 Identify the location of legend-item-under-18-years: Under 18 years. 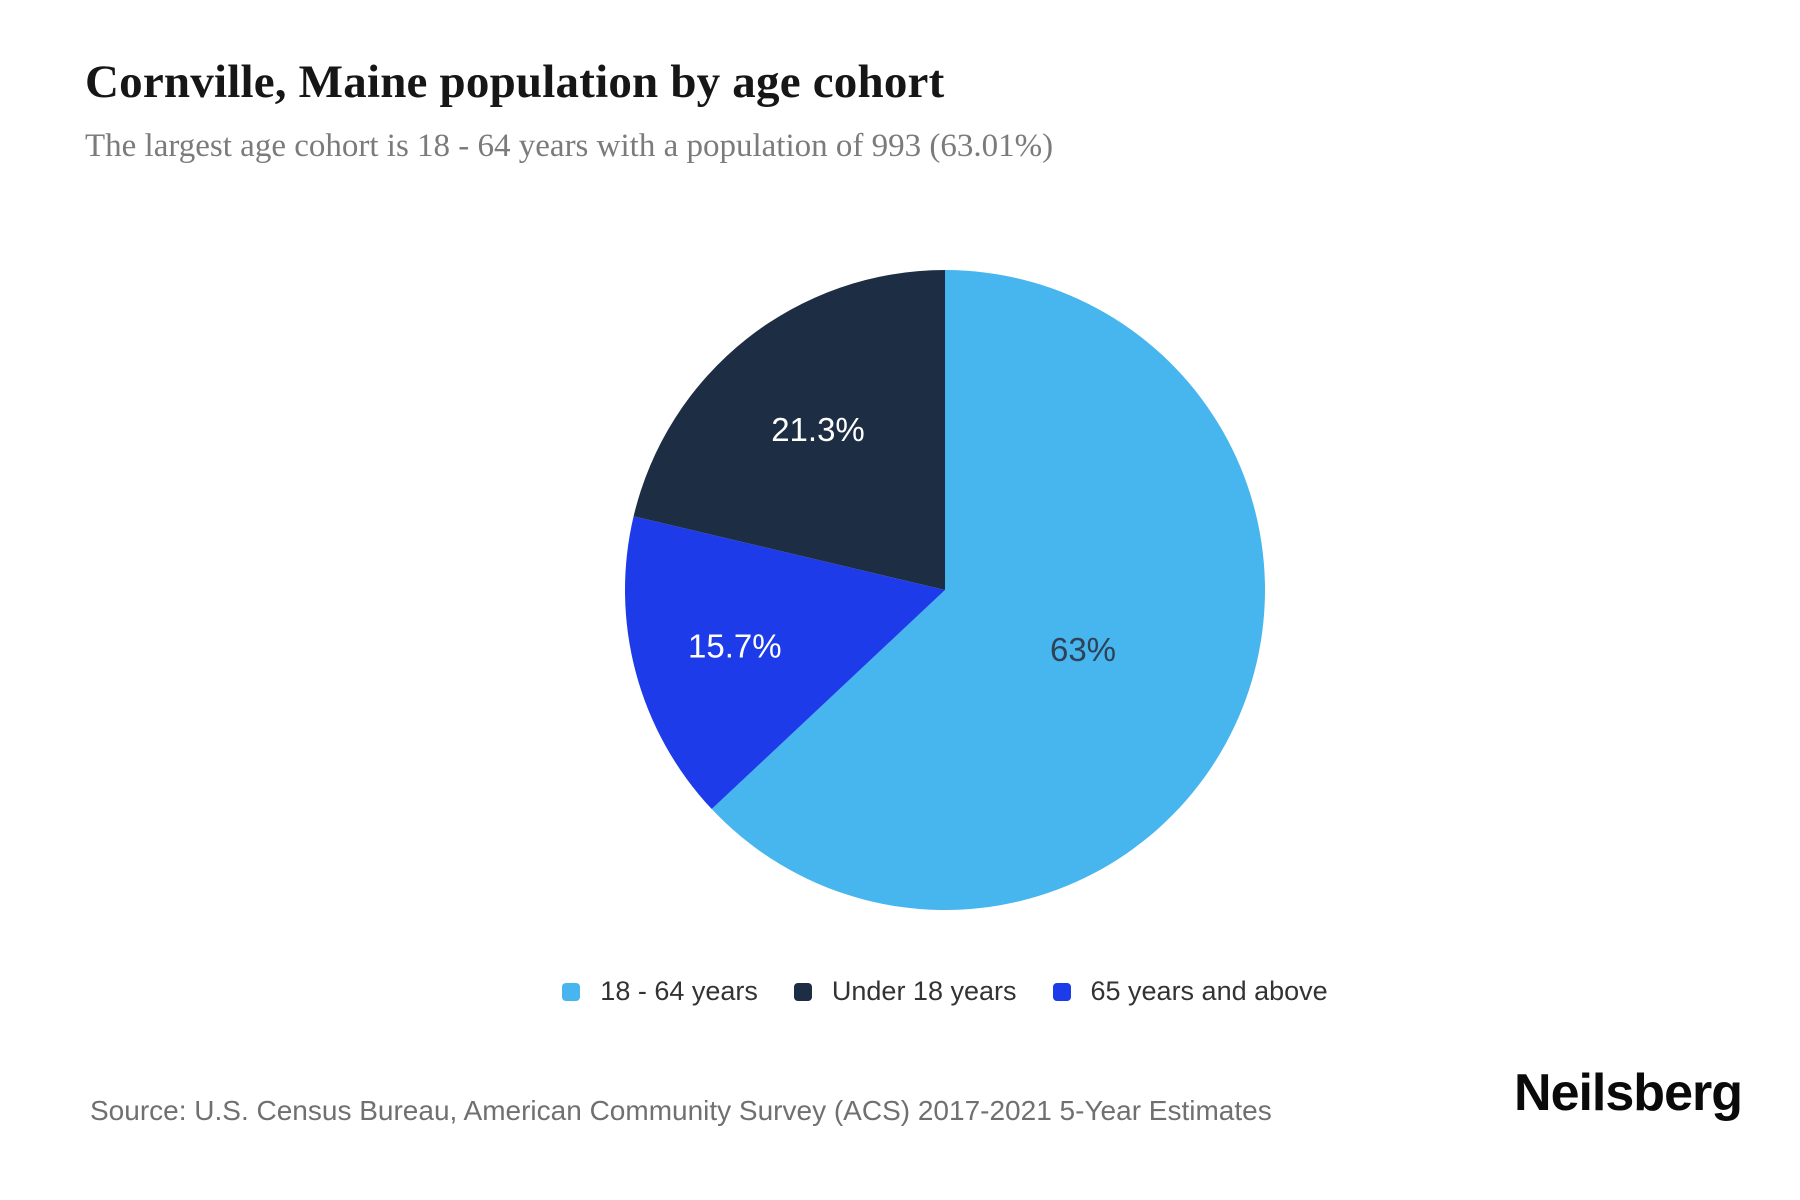
(905, 991).